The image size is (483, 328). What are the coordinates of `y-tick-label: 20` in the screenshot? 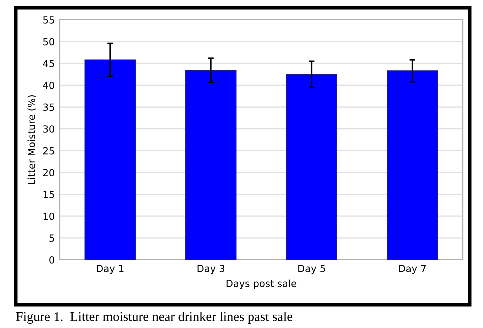 It's located at (48, 173).